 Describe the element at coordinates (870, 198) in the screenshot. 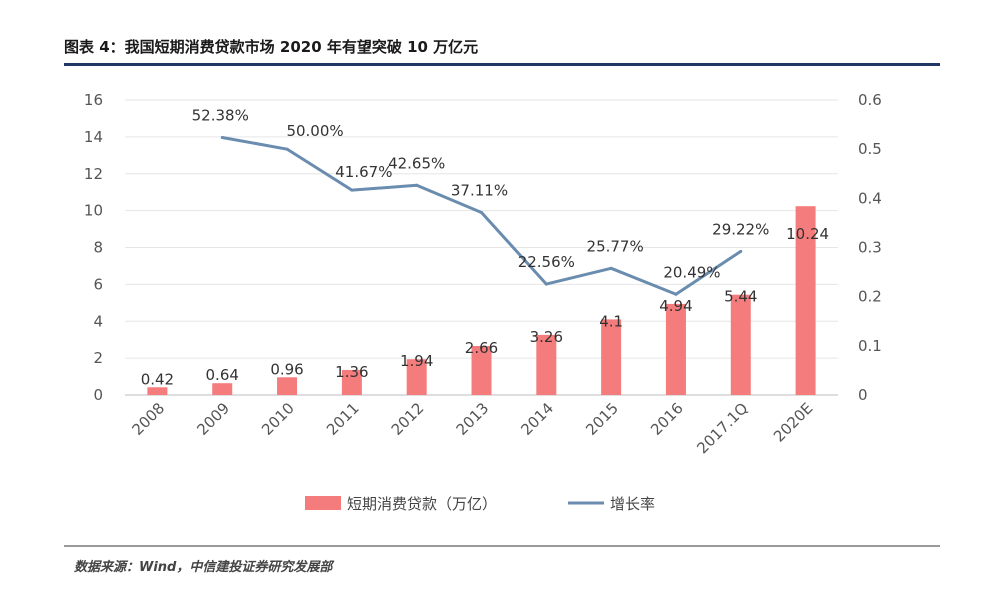

I see `y-right-tick-label: 0.4` at that location.